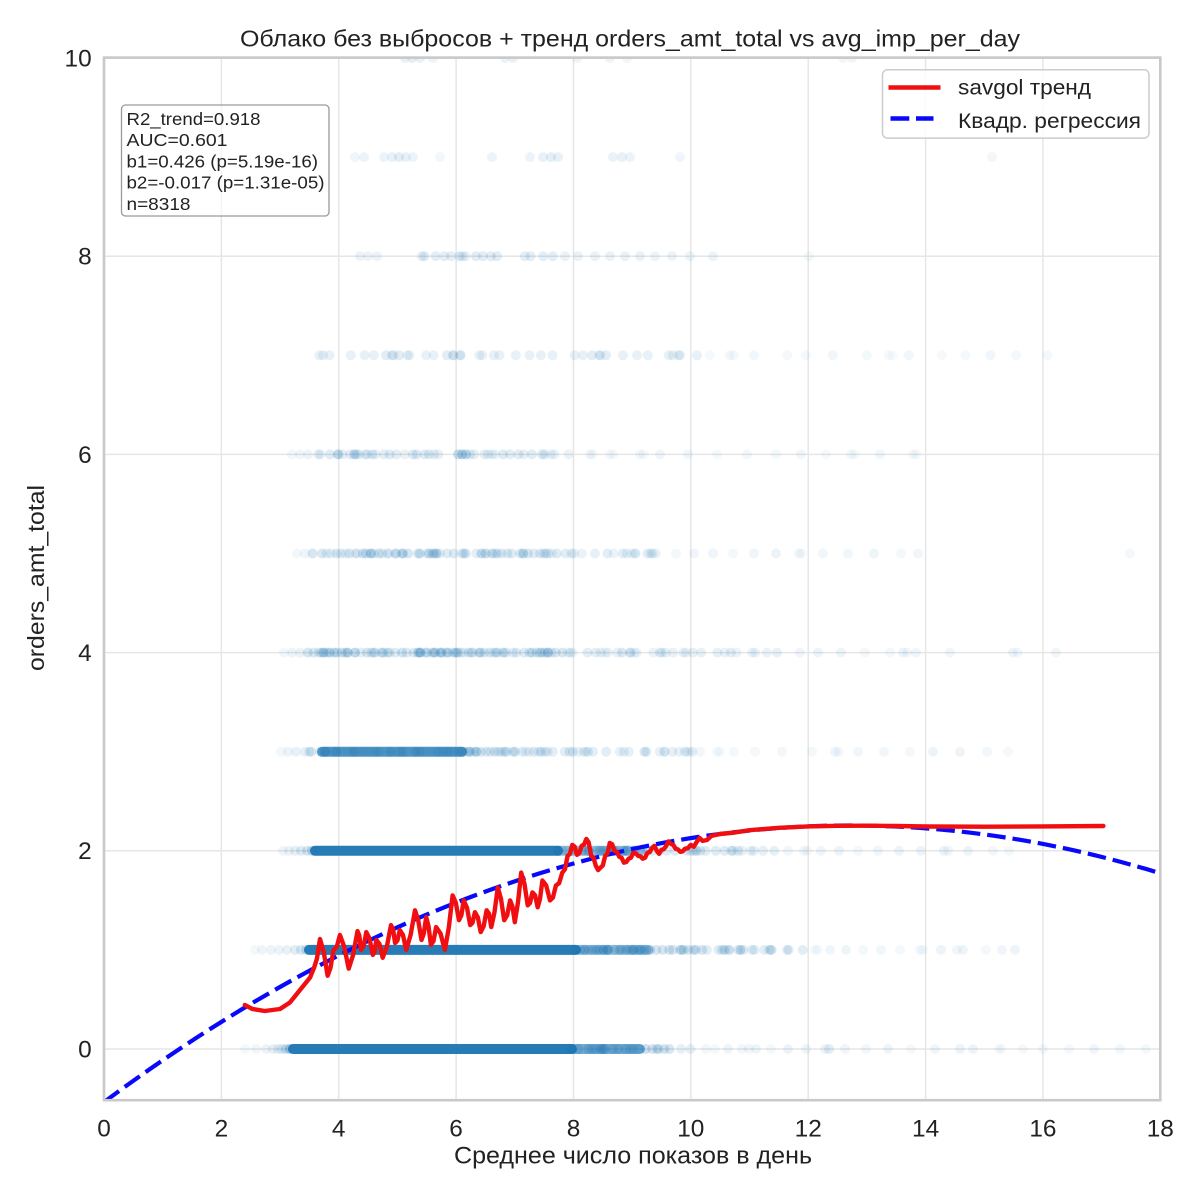 The height and width of the screenshot is (1200, 1200). I want to click on svg-text: b1=0.426 (p=5.19e-16), so click(223, 161).